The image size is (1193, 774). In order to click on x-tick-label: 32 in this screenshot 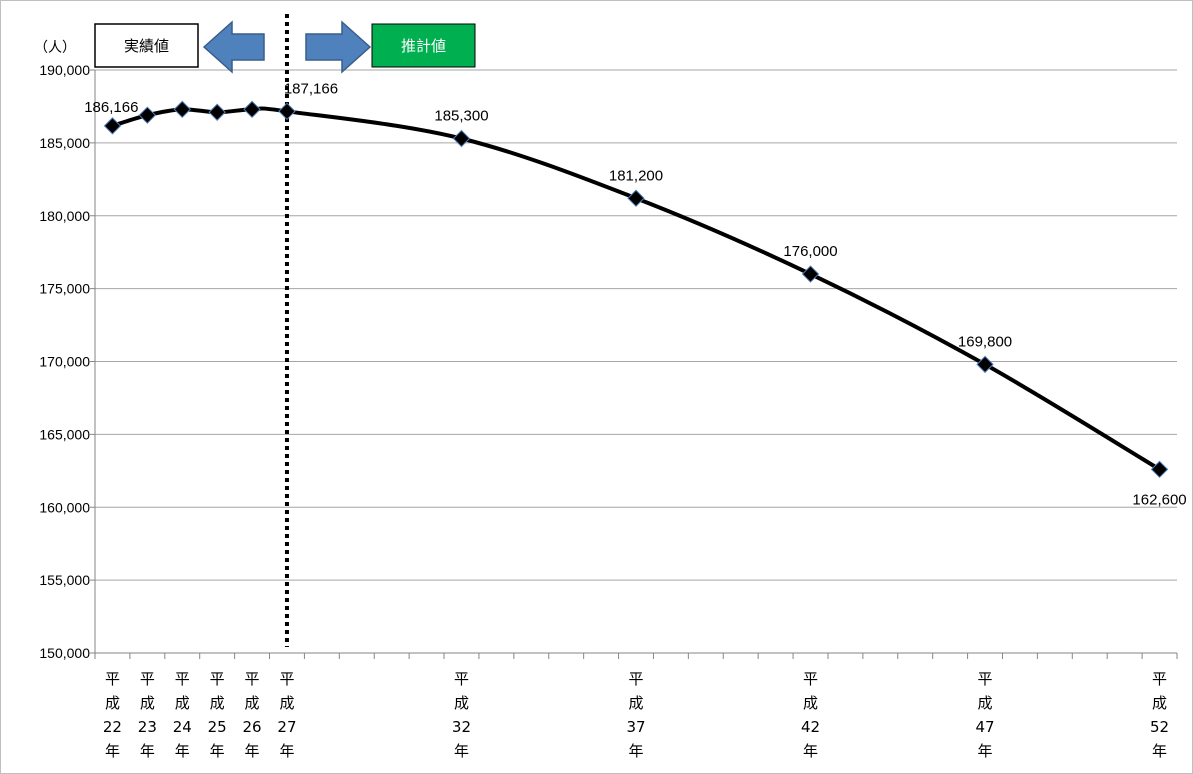, I will do `click(461, 727)`.